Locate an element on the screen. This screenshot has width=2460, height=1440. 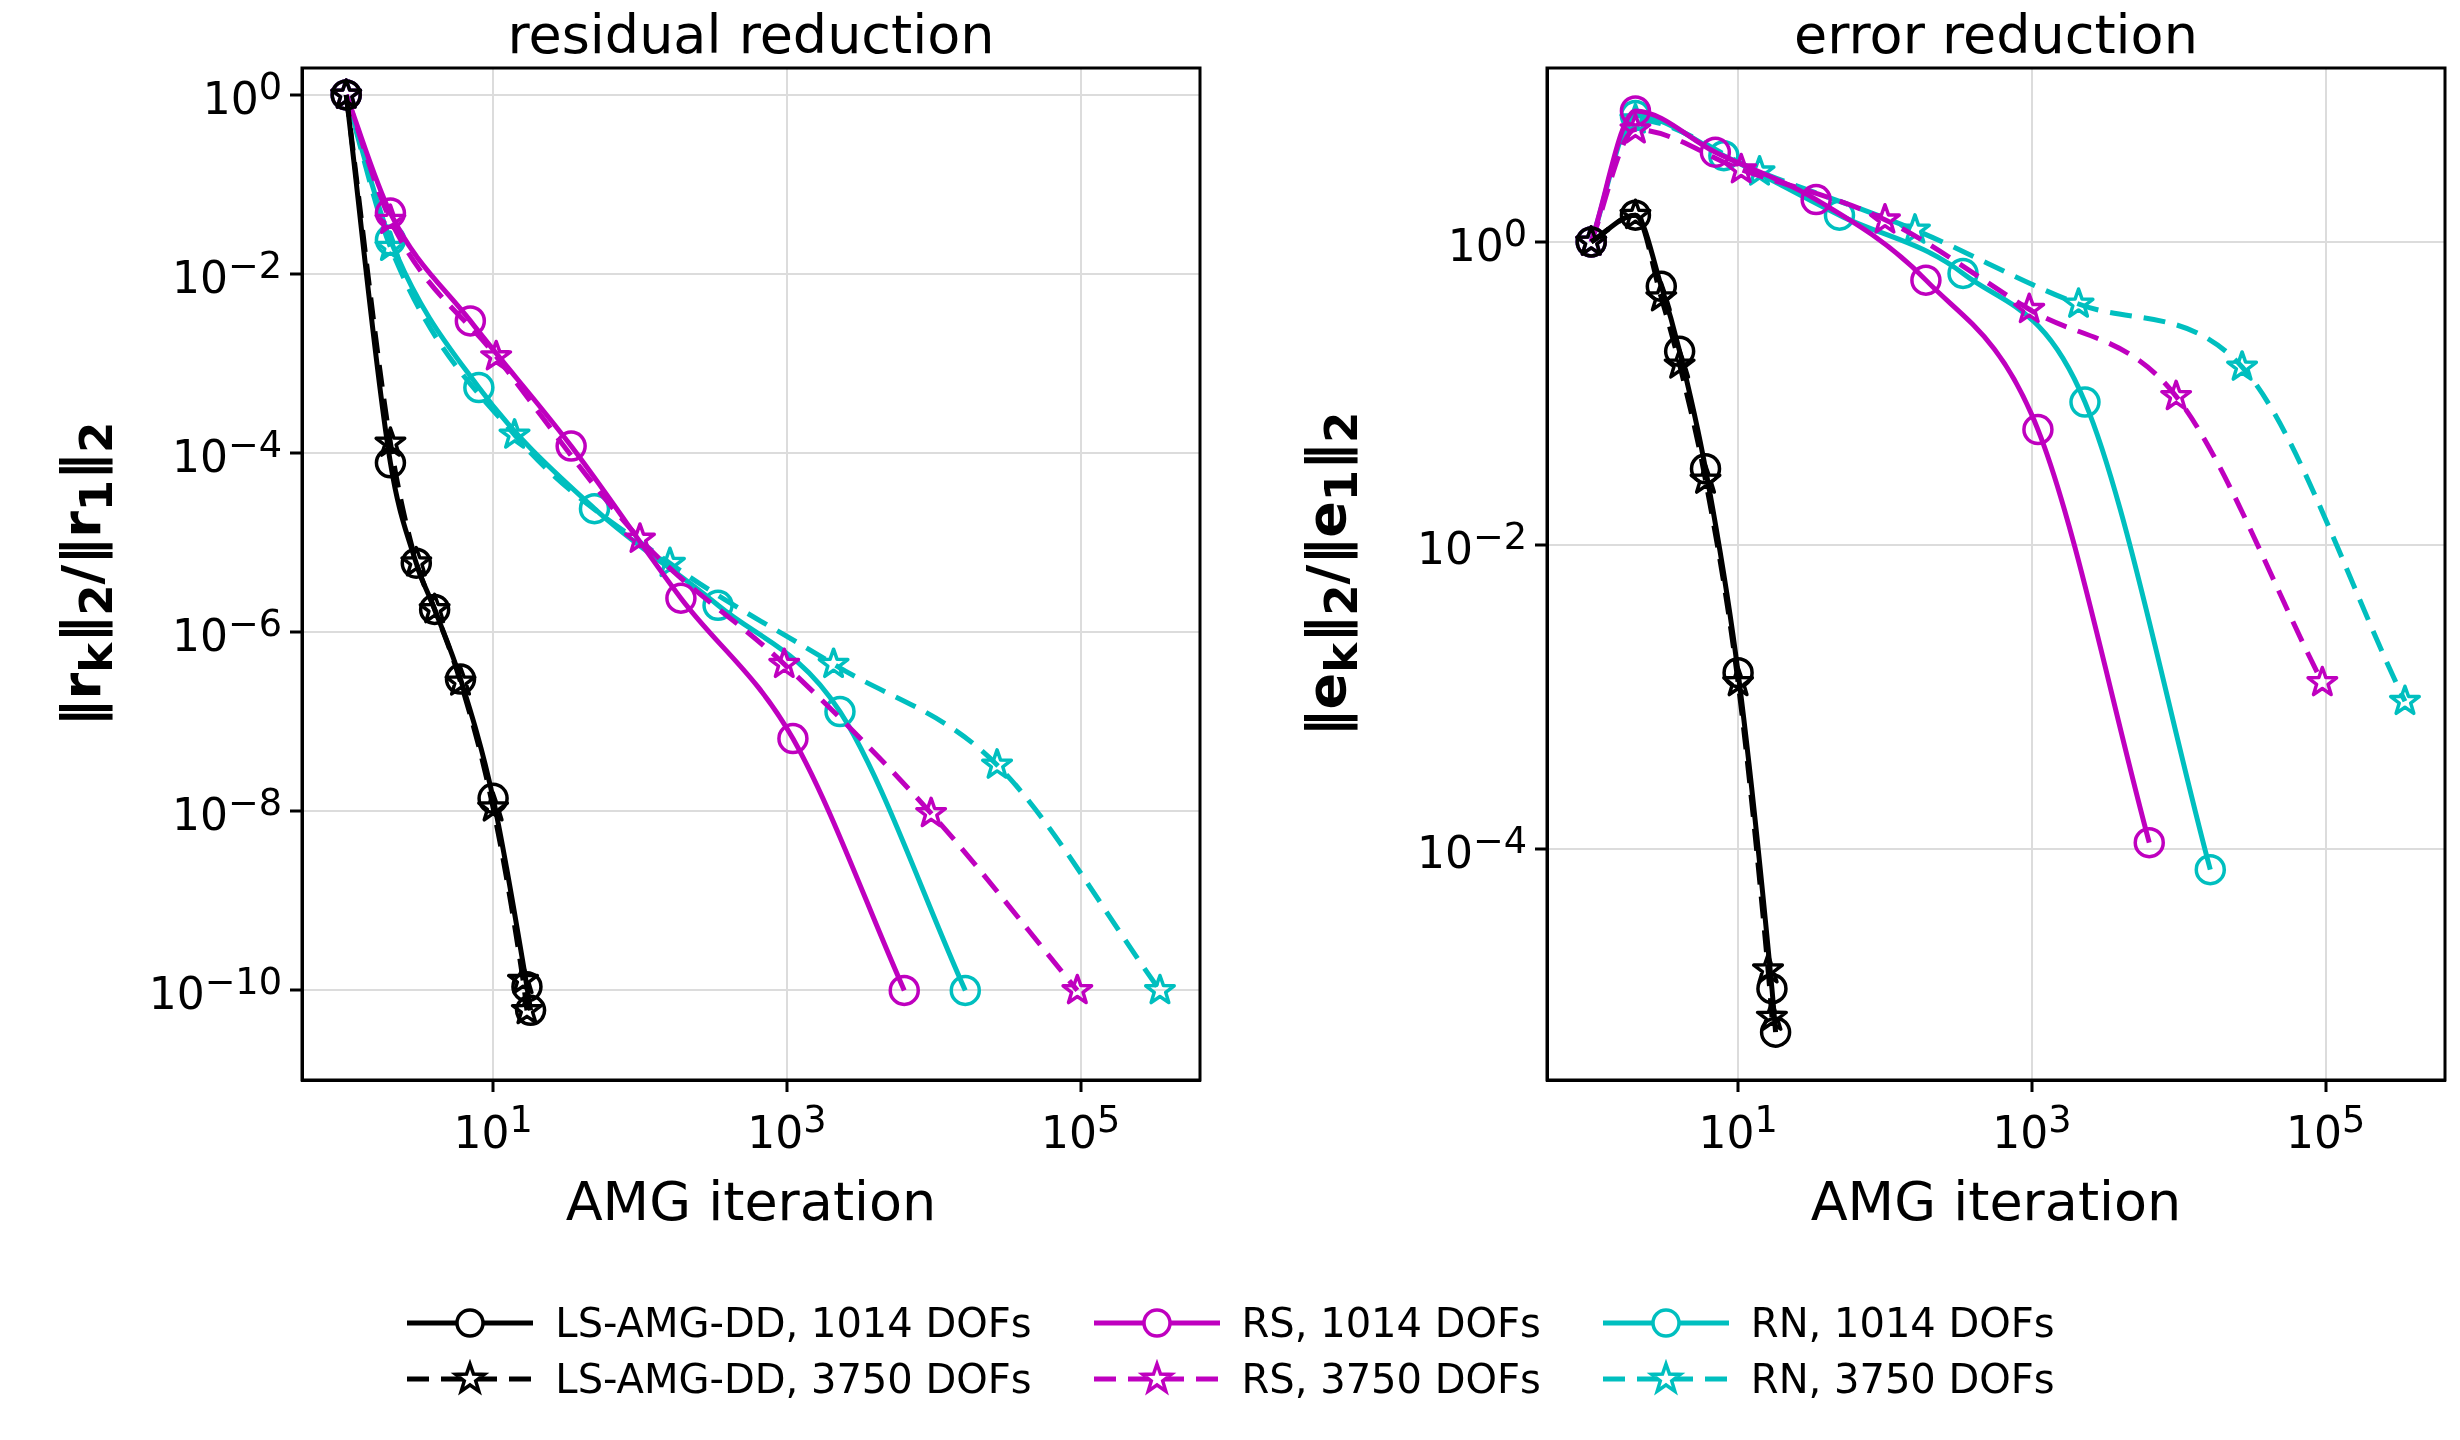
legend-label: RS, 3750 DOFs is located at coordinates (1391, 1379).